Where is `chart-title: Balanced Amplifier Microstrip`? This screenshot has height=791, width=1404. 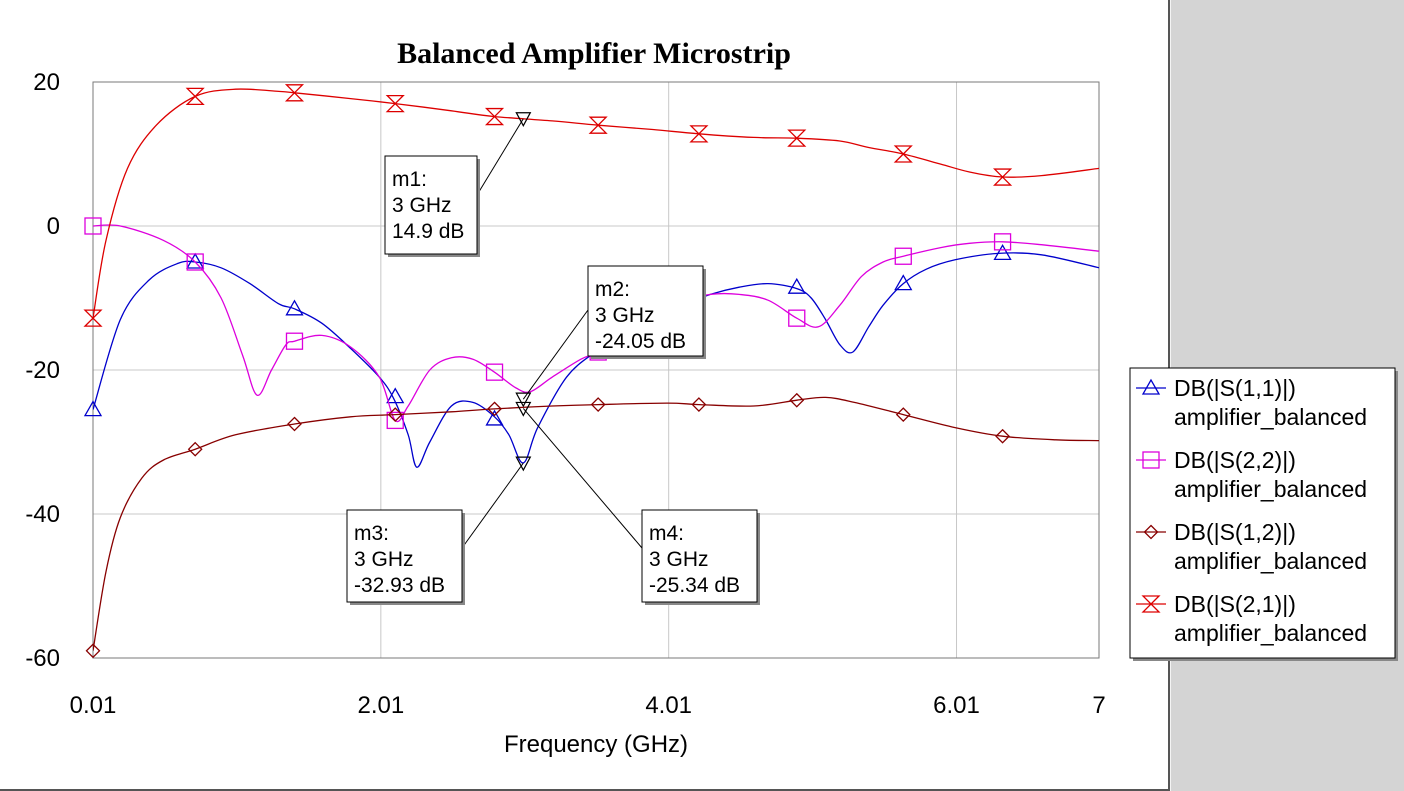 chart-title: Balanced Amplifier Microstrip is located at coordinates (594, 53).